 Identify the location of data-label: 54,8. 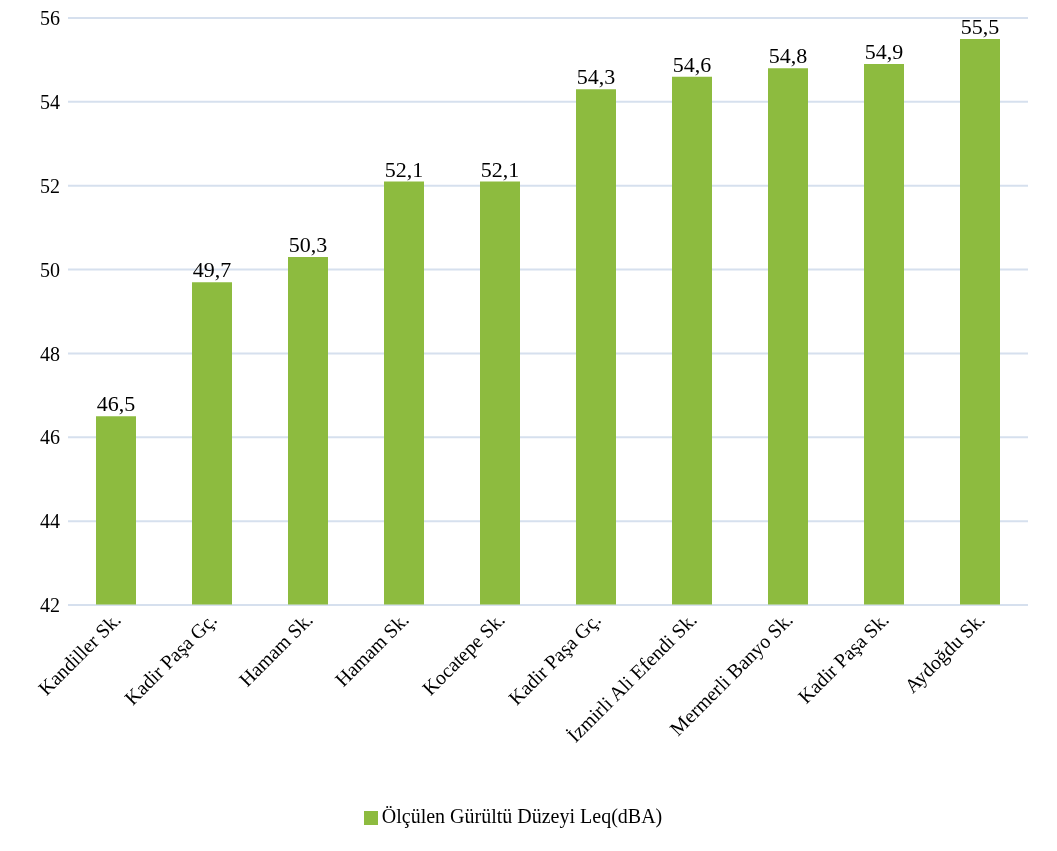
(788, 56).